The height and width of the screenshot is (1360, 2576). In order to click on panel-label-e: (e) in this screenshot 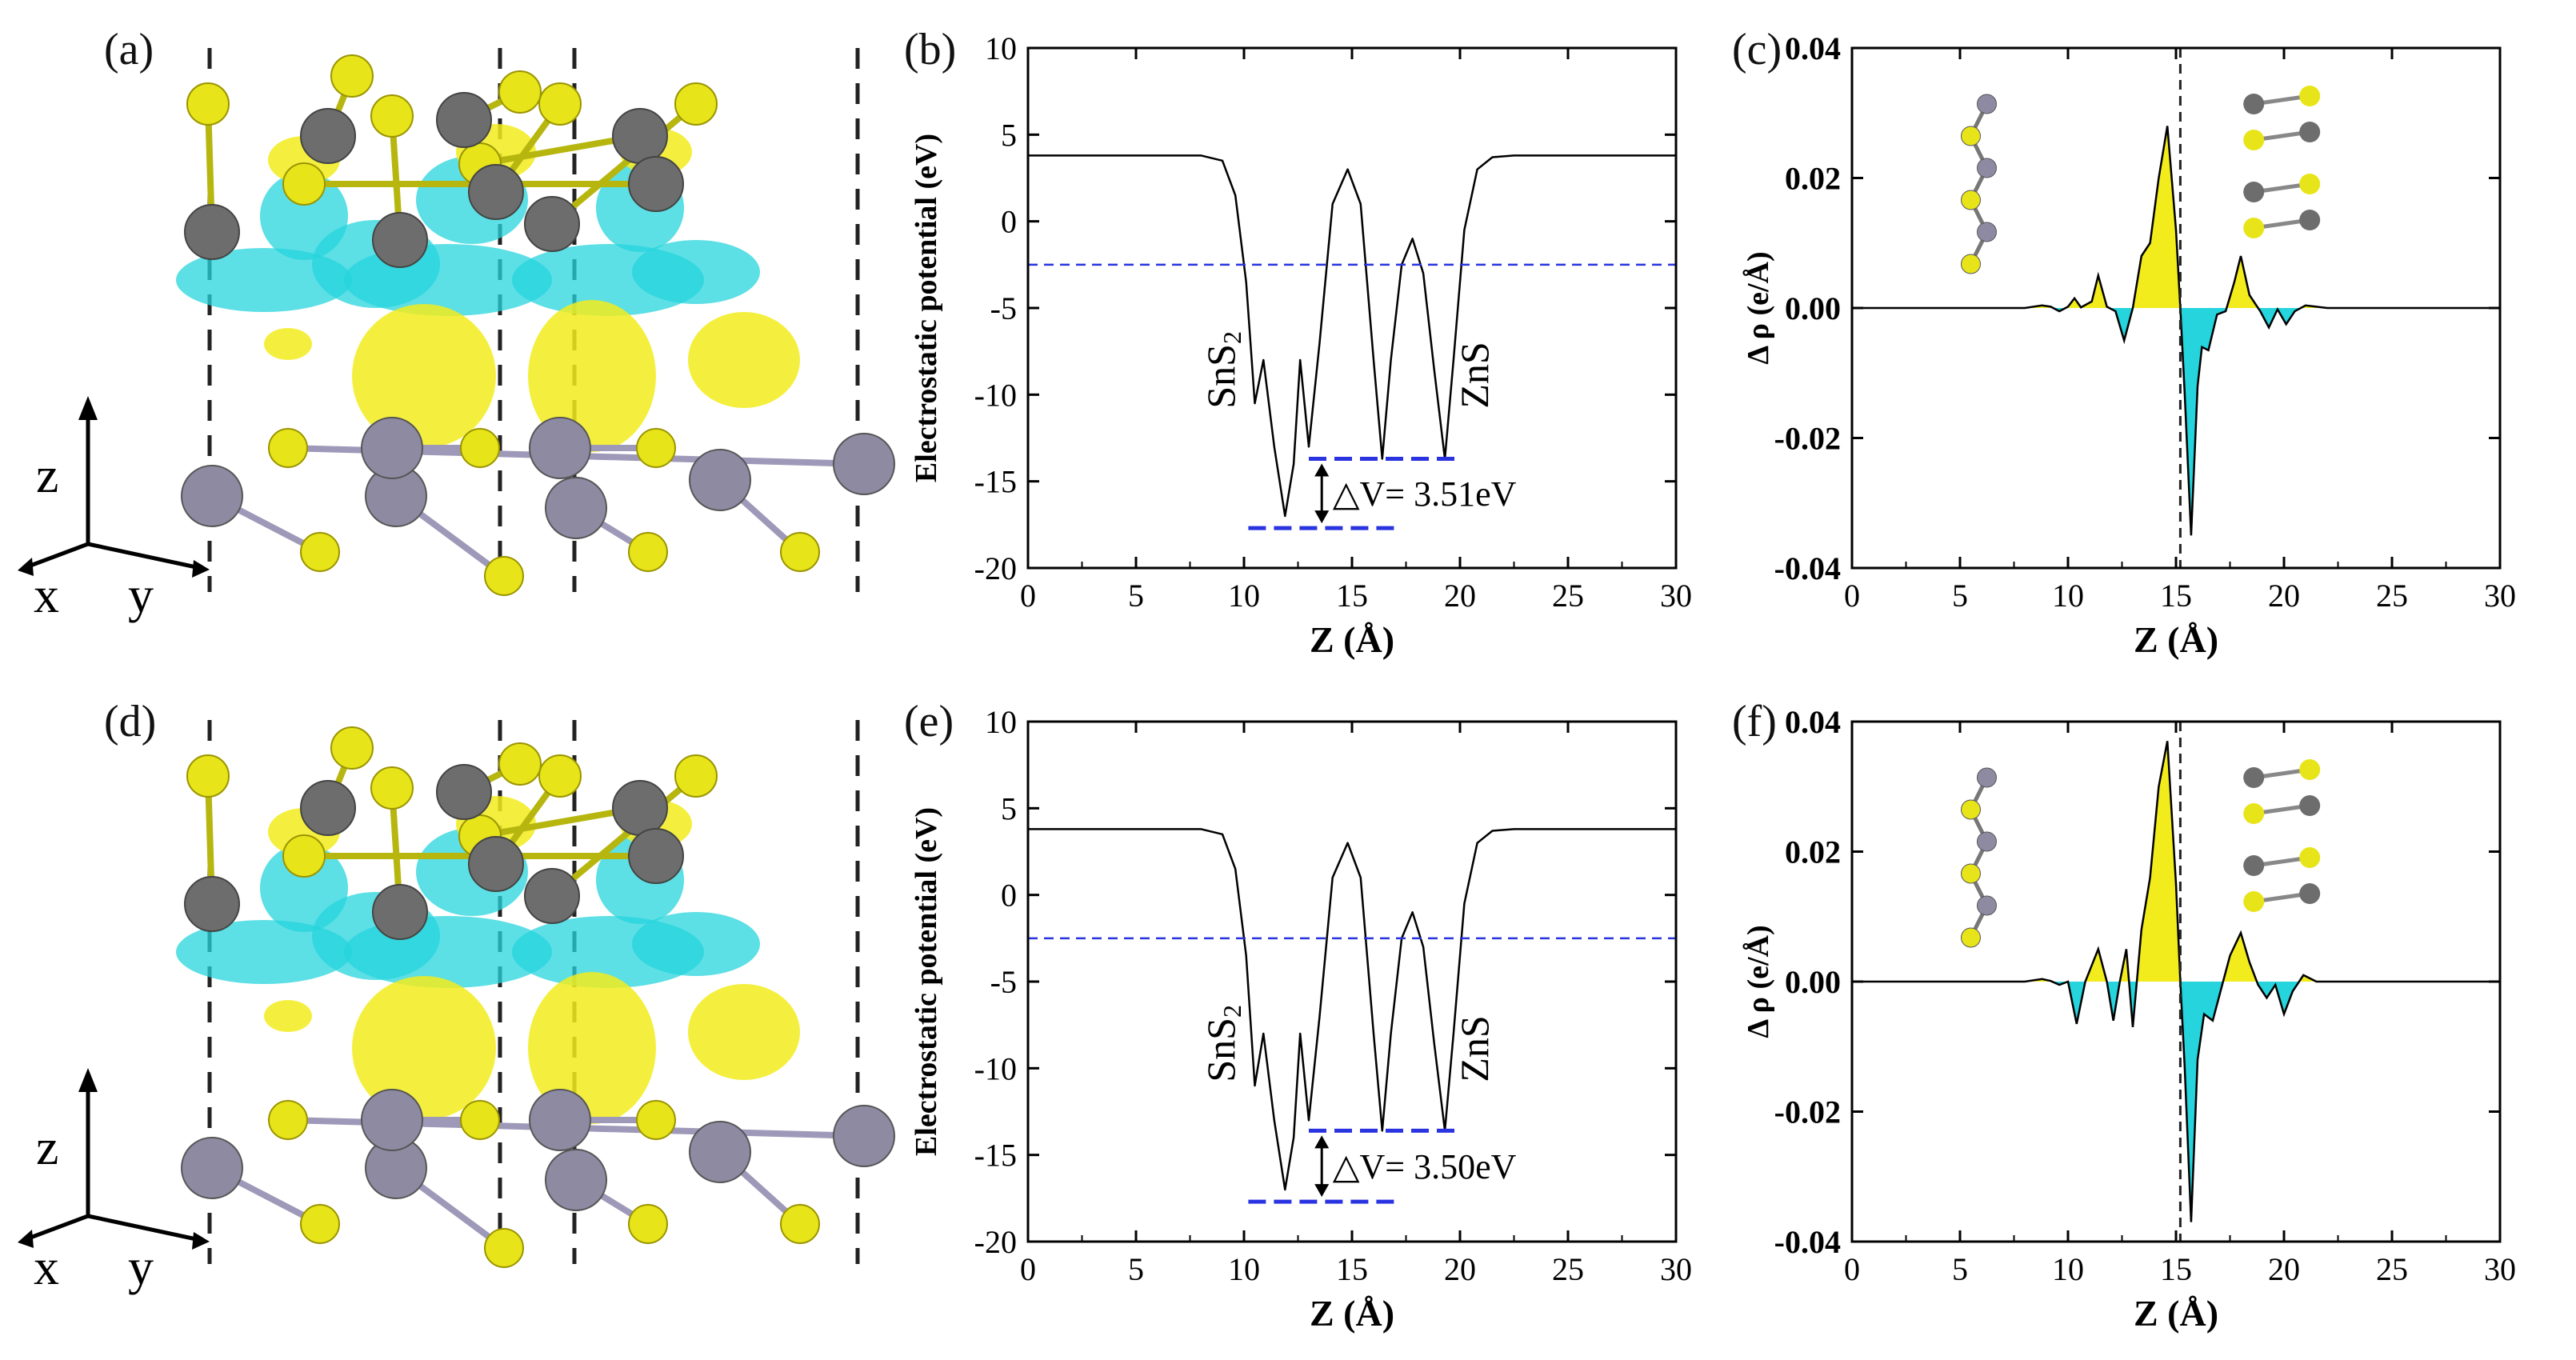, I will do `click(929, 721)`.